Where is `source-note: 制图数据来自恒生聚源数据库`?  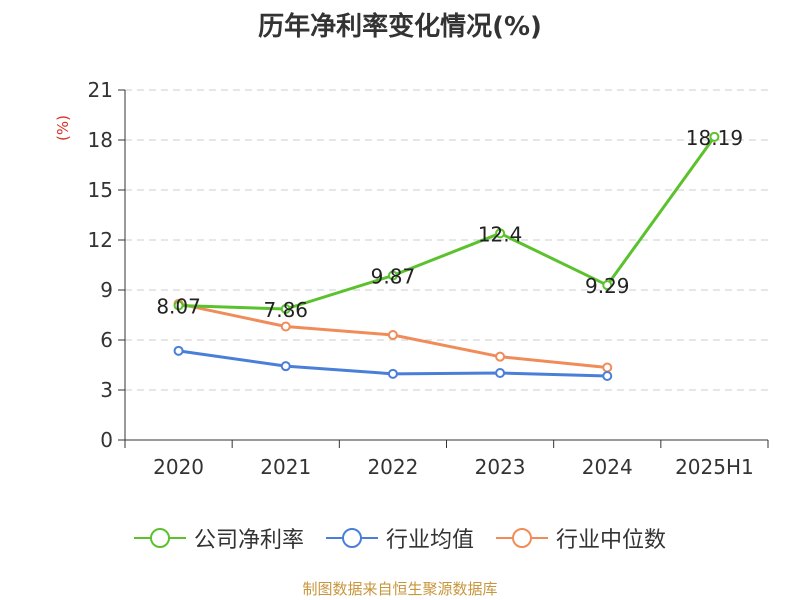 source-note: 制图数据来自恒生聚源数据库 is located at coordinates (400, 589).